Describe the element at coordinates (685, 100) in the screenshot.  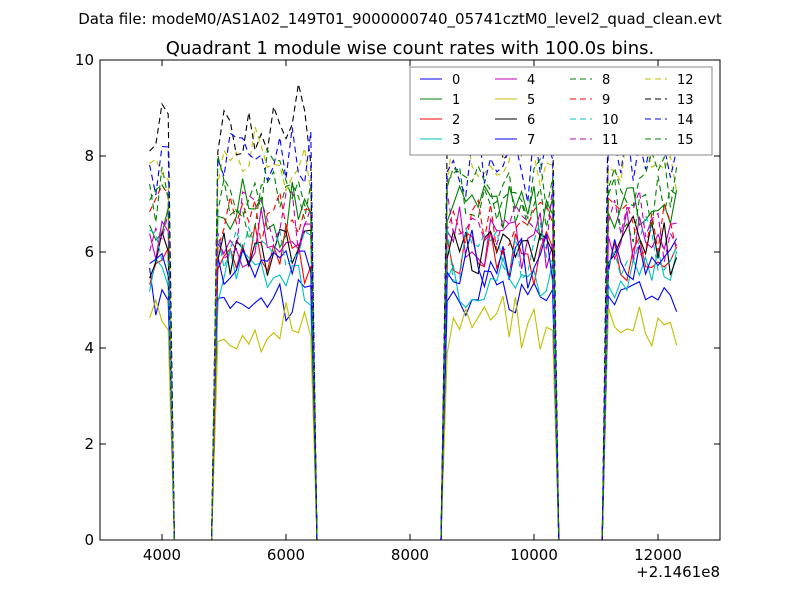
I see `legend-label-13: 13` at that location.